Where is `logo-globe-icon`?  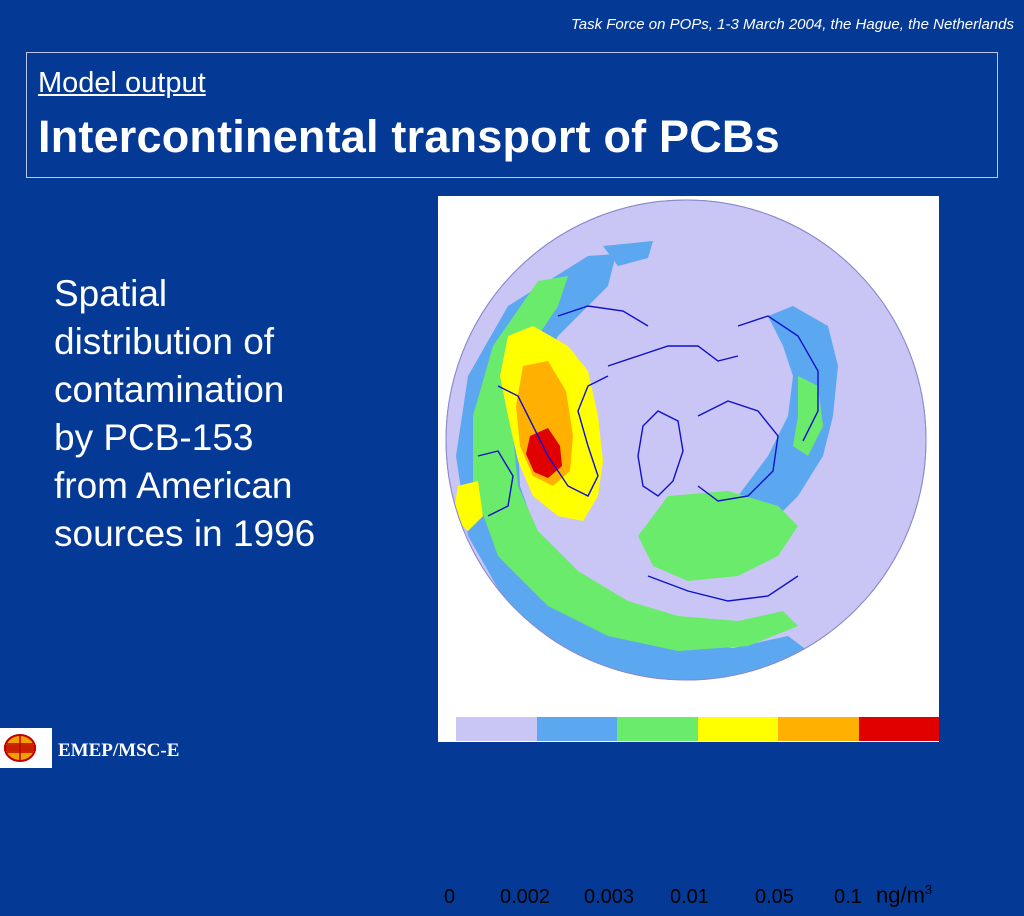
logo-globe-icon is located at coordinates (20, 748).